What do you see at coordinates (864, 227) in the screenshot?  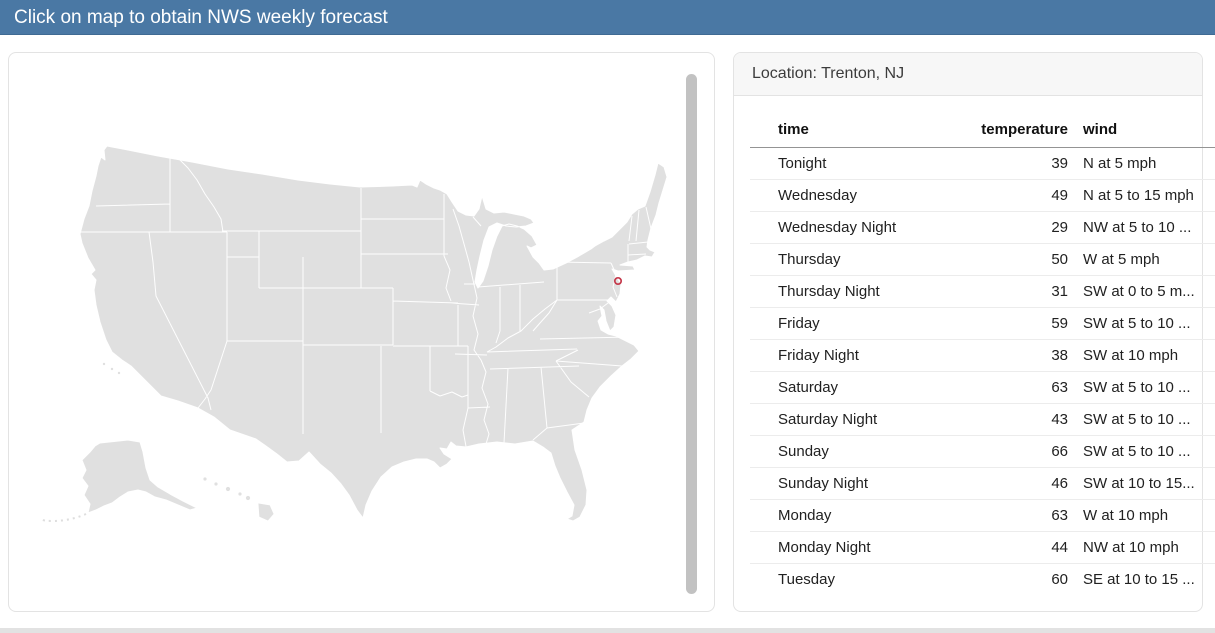 I see `table-cell: Wednesday Night` at bounding box center [864, 227].